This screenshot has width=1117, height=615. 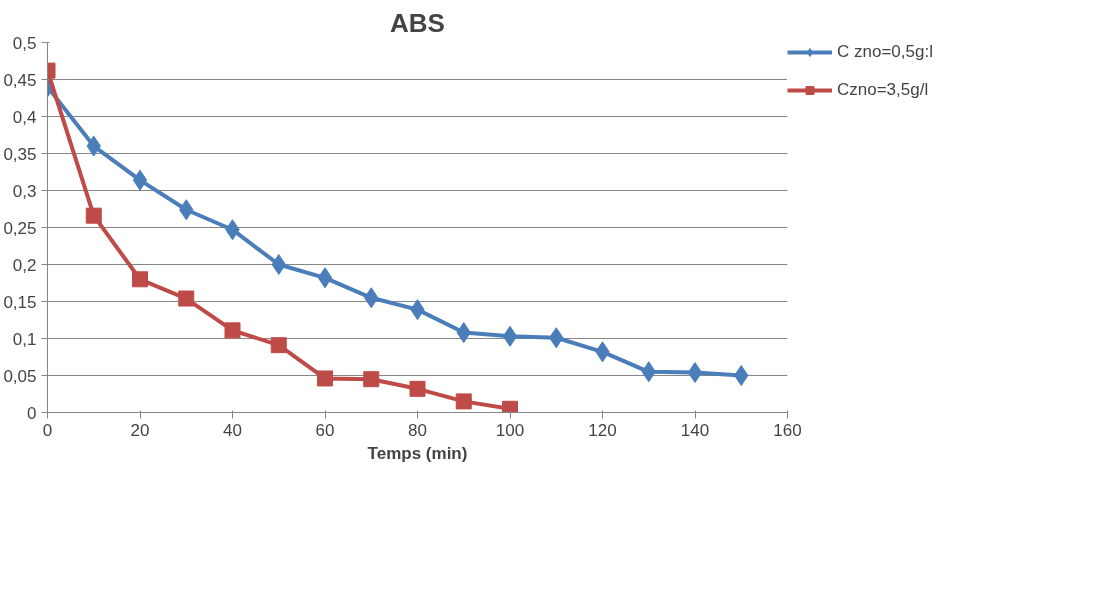 I want to click on y-tick-label: 0,5, so click(x=24, y=43).